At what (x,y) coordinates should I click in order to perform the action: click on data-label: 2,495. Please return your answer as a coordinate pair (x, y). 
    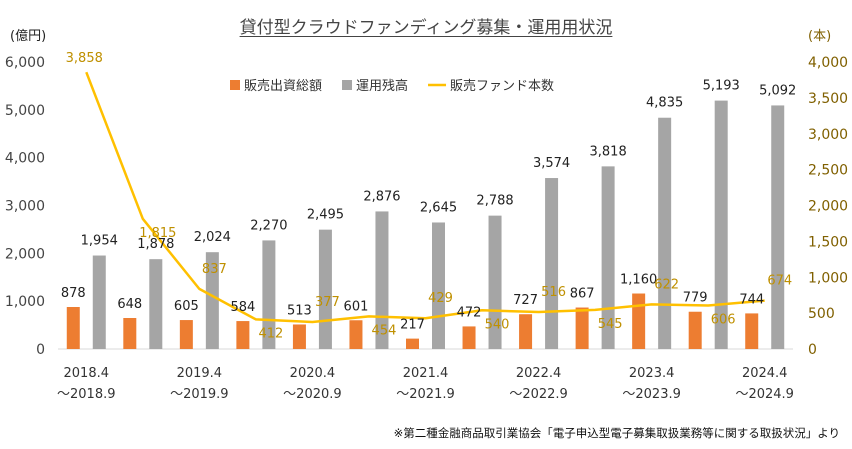
    Looking at the image, I should click on (325, 215).